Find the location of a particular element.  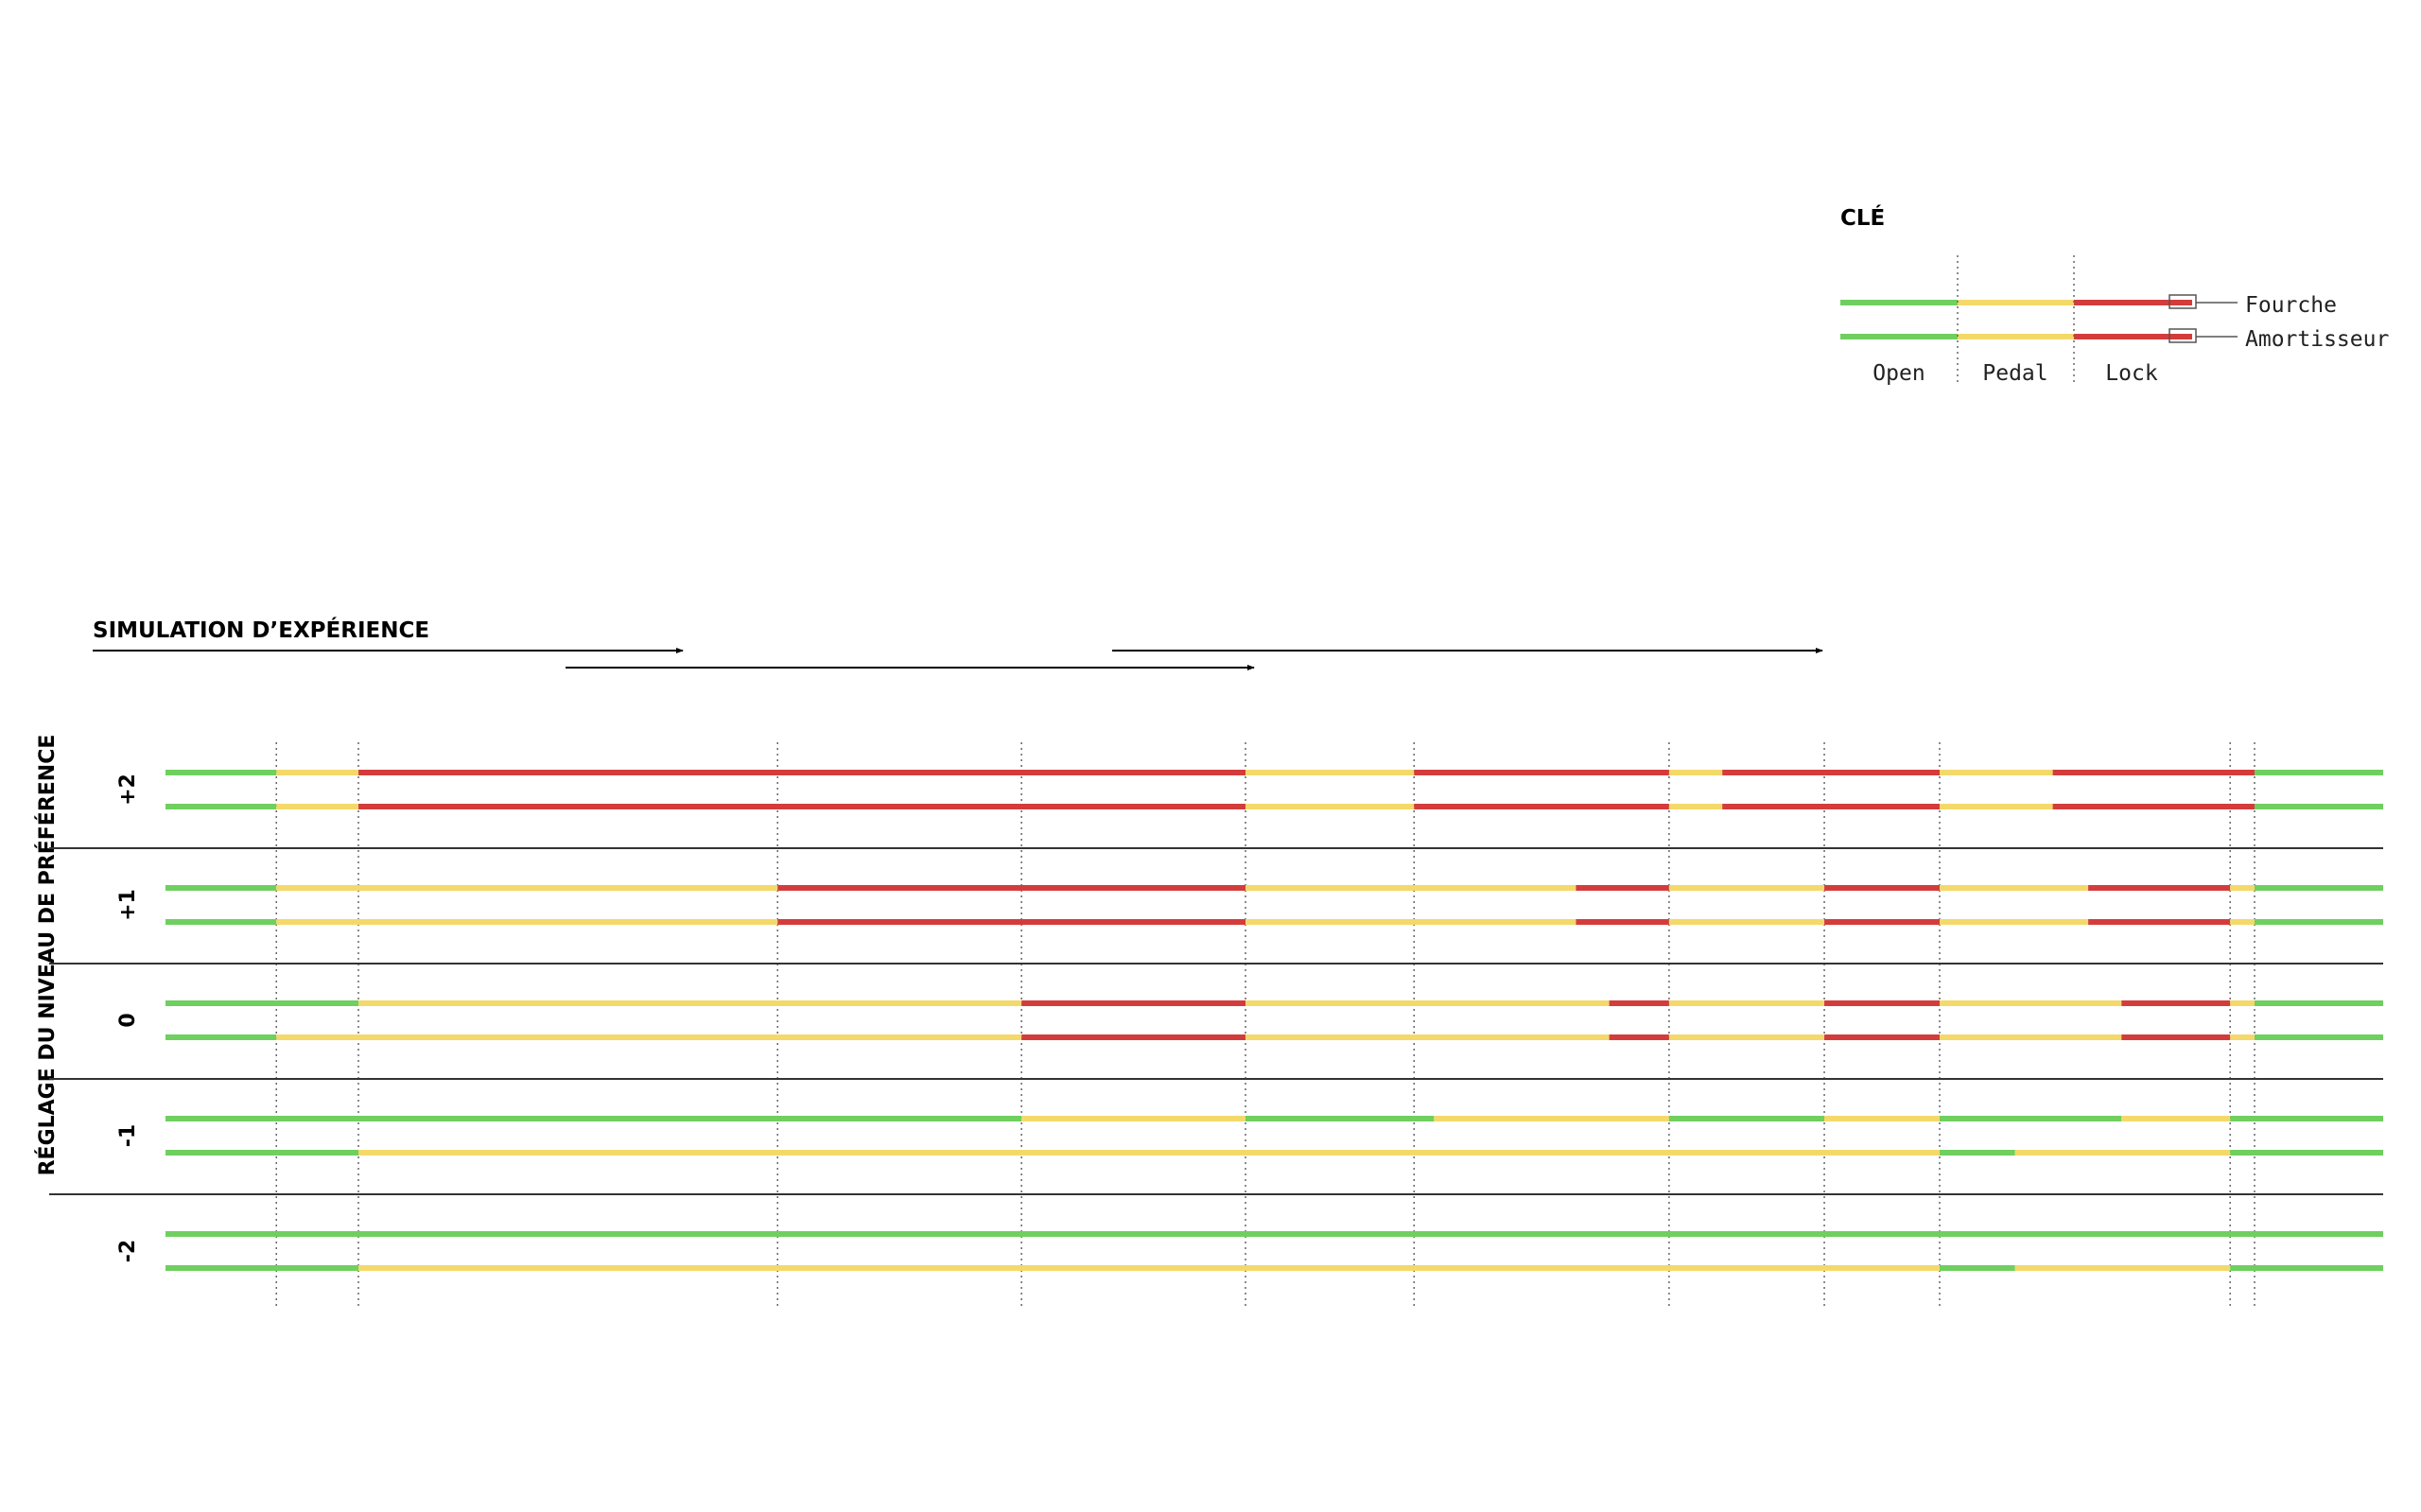

row-label: -1 is located at coordinates (128, 1136).